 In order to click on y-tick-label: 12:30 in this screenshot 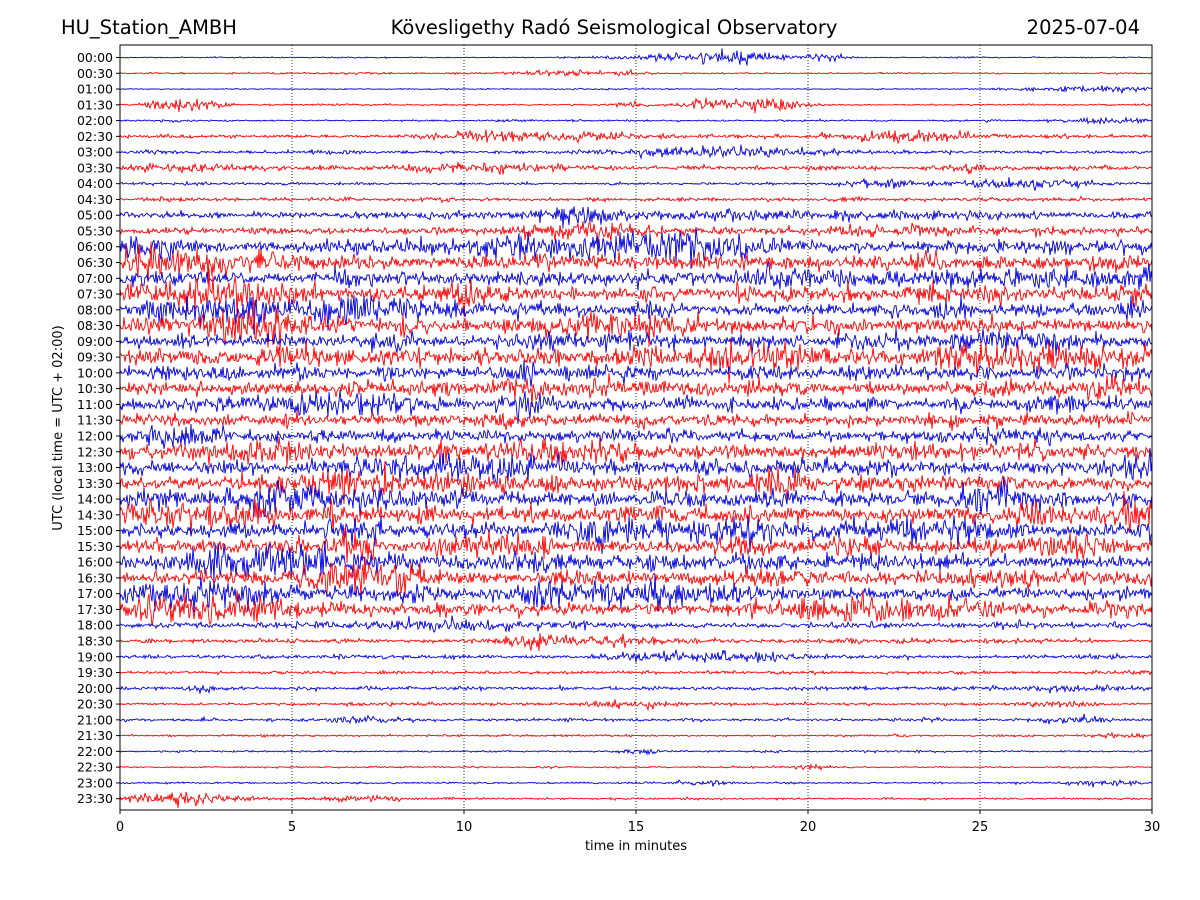, I will do `click(95, 451)`.